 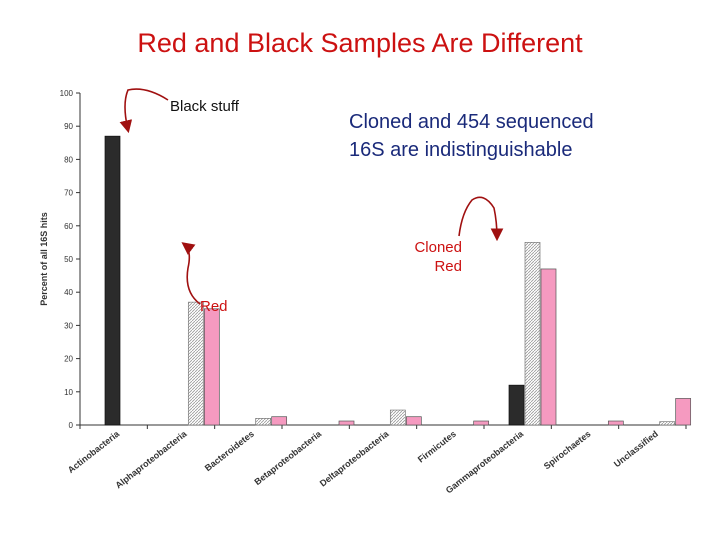 I want to click on cloned-sequenced-line1: Cloned and 454 sequenced, so click(x=471, y=122).